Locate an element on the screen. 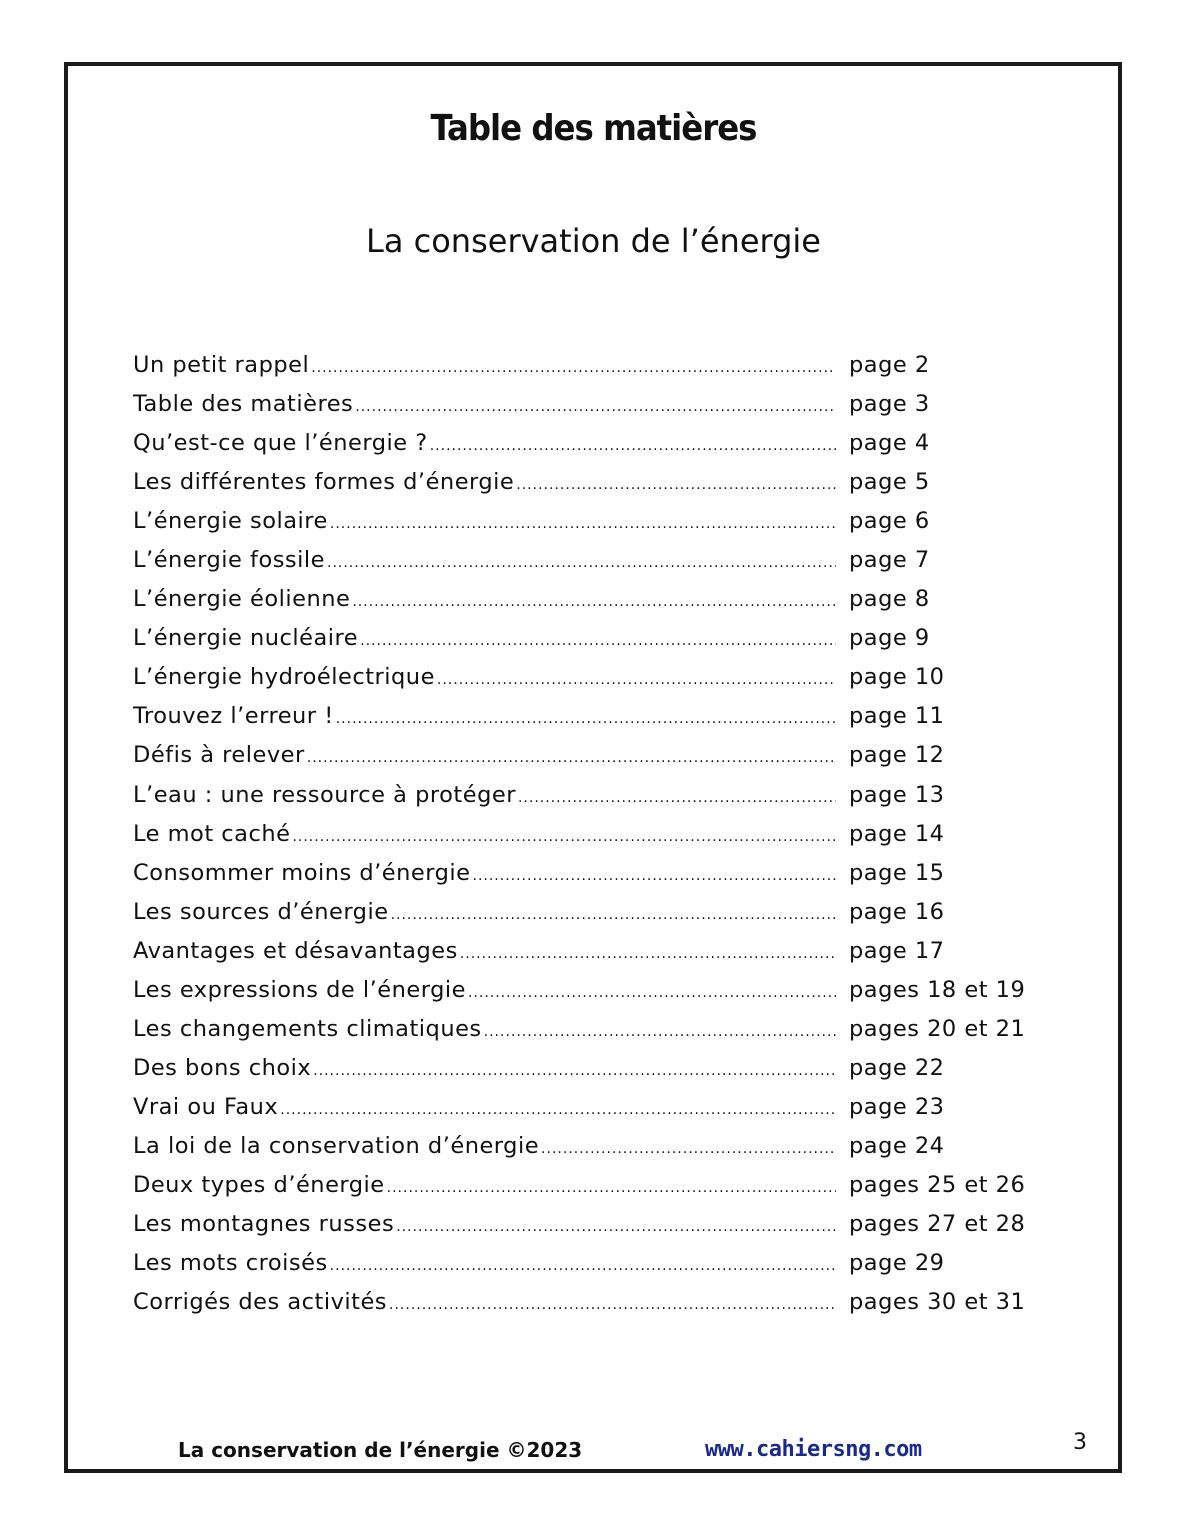 Image resolution: width=1187 pixels, height=1536 pixels. toc-entry-label-wrap: L’eau : une ressource à protéger is located at coordinates (484, 795).